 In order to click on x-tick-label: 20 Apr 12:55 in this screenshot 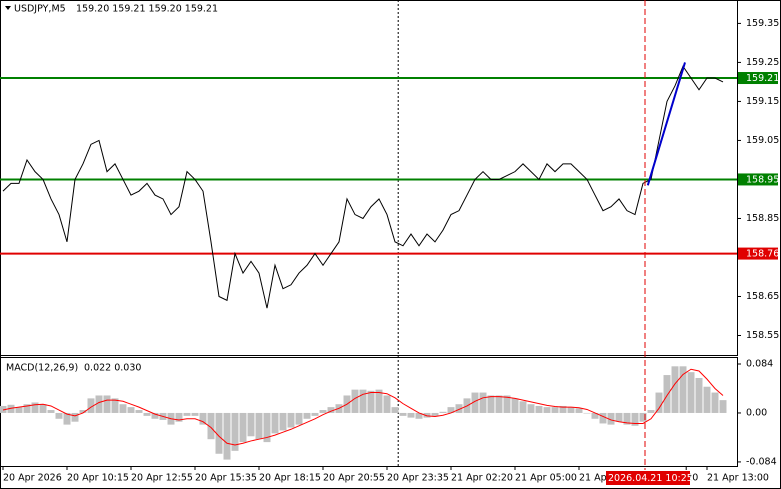, I will do `click(162, 478)`.